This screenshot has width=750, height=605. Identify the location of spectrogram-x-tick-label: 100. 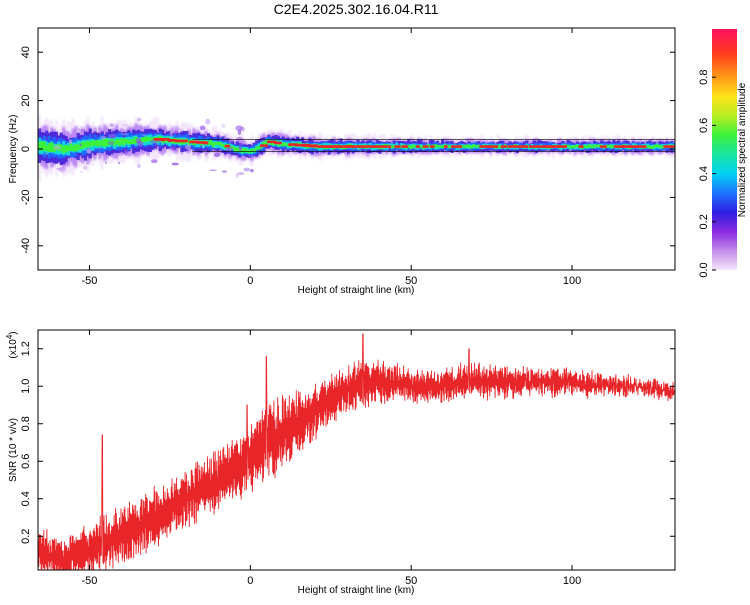
(572, 281).